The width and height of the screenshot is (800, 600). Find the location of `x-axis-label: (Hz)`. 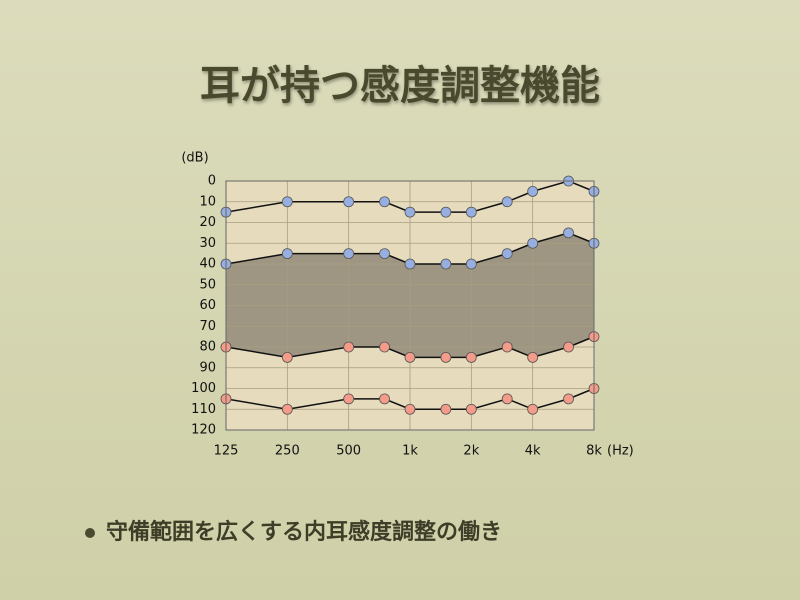

x-axis-label: (Hz) is located at coordinates (620, 451).